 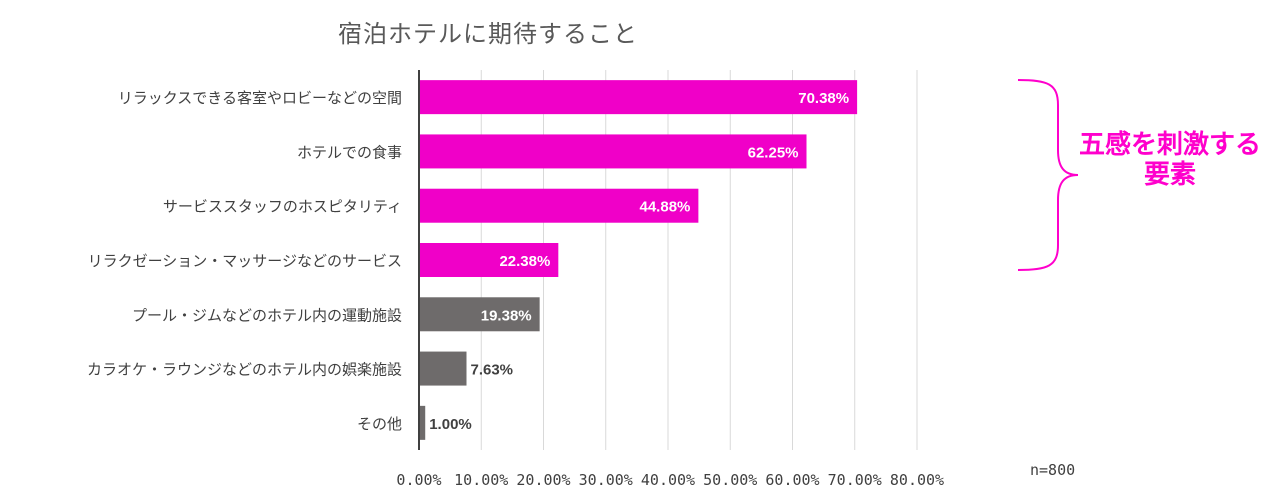 What do you see at coordinates (730, 480) in the screenshot?
I see `x-tick-label: 50.00%` at bounding box center [730, 480].